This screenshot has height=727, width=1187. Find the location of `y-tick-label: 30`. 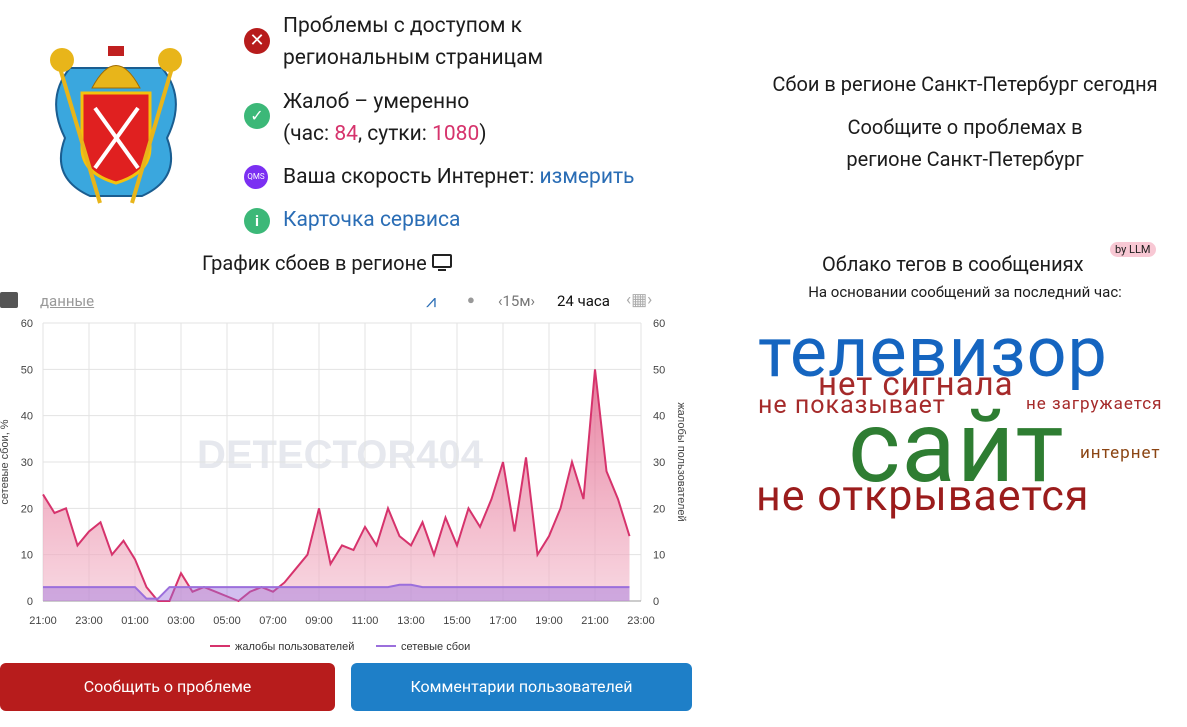

y-tick-label: 30 is located at coordinates (27, 463).